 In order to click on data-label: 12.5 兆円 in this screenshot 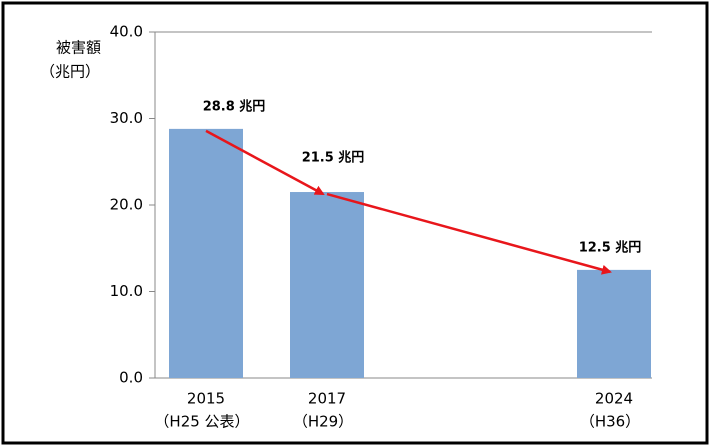, I will do `click(610, 247)`.